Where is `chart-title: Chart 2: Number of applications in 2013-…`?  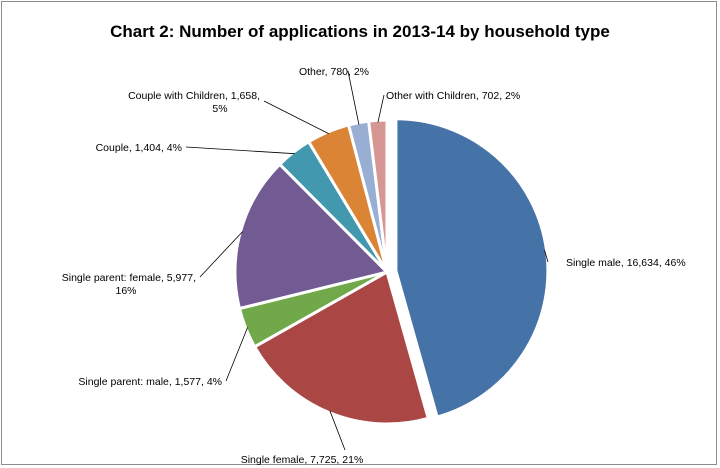 chart-title: Chart 2: Number of applications in 2013-… is located at coordinates (360, 31).